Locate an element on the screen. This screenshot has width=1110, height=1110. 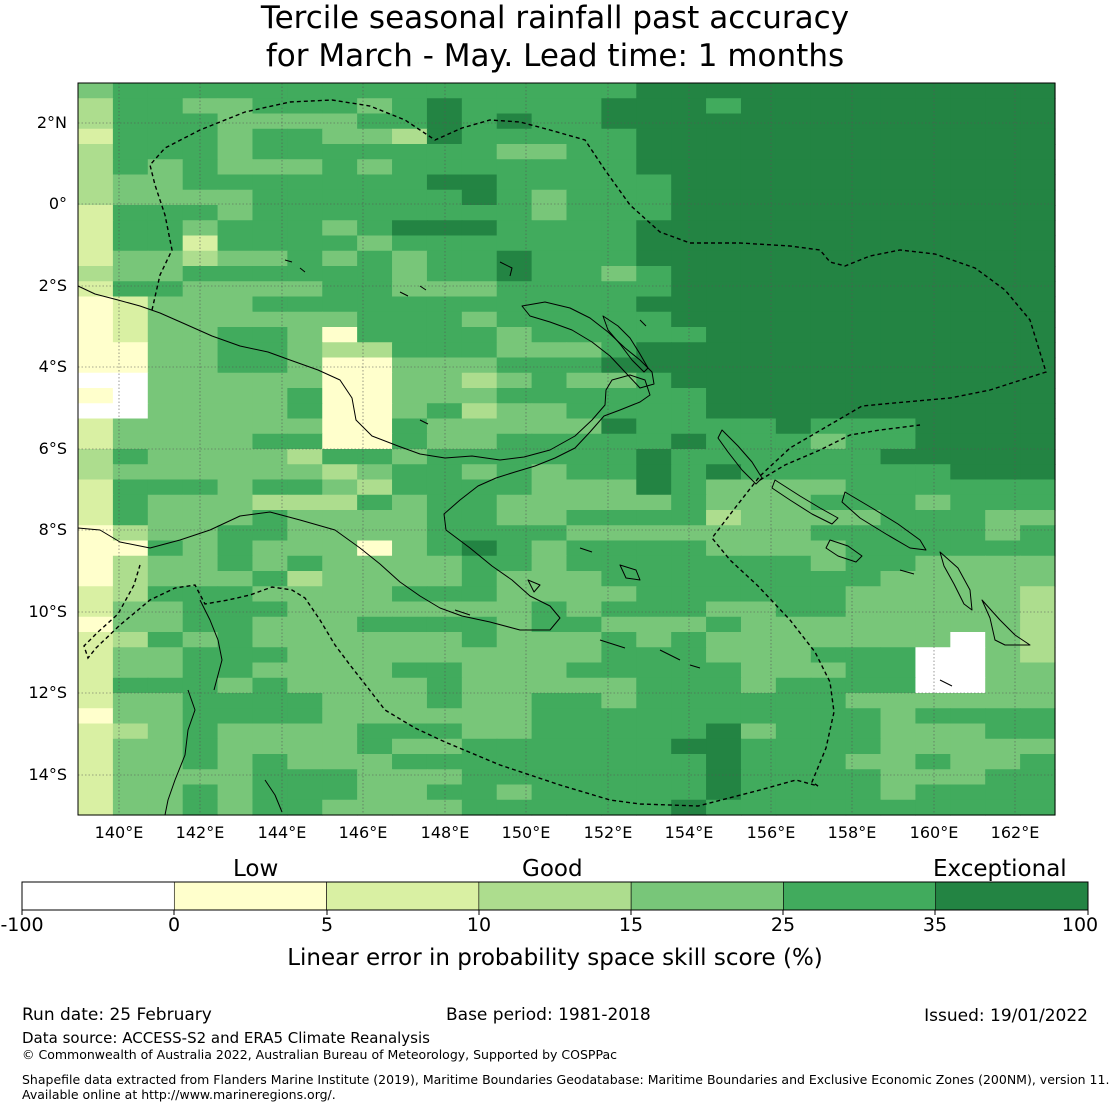
colorbar-tick-label: 25 is located at coordinates (783, 925).